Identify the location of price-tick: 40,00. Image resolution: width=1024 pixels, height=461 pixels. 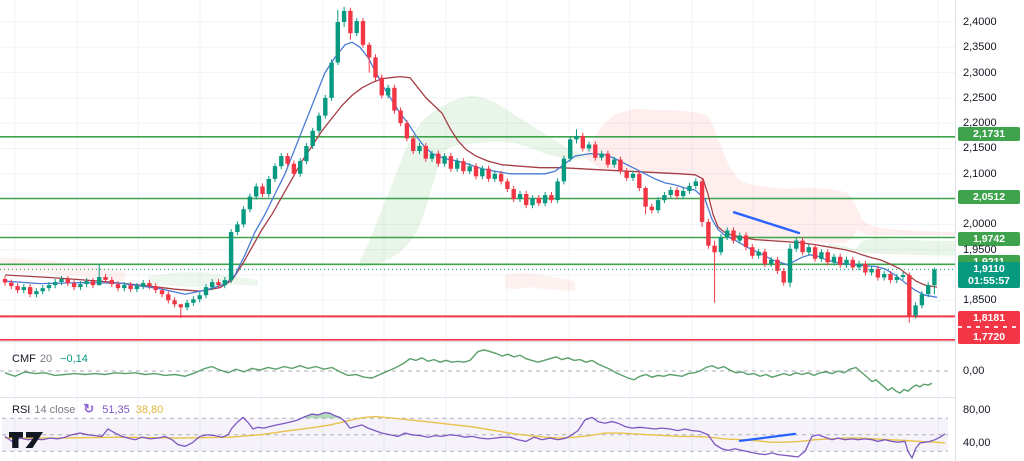
(977, 443).